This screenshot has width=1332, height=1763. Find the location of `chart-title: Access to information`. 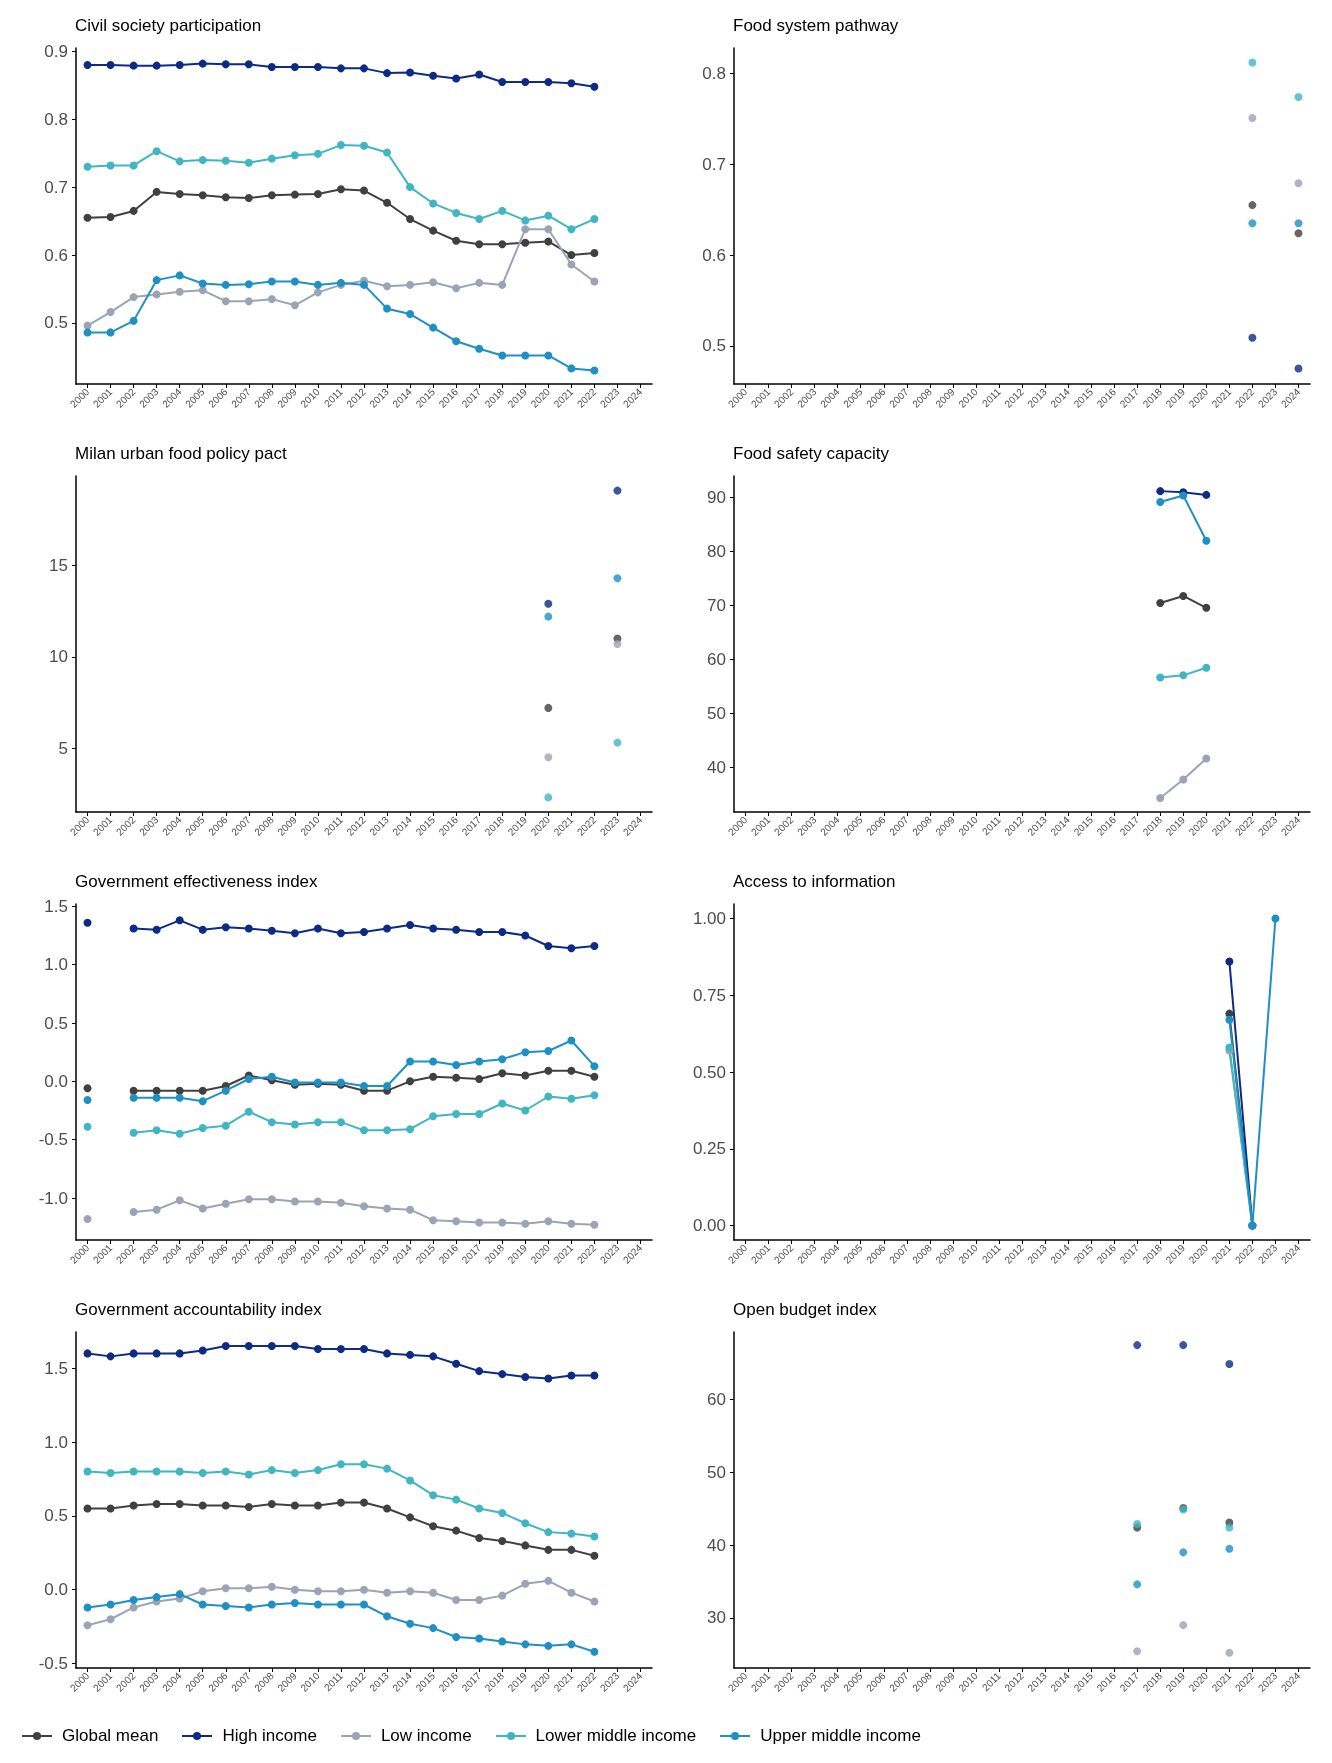

chart-title: Access to information is located at coordinates (814, 881).